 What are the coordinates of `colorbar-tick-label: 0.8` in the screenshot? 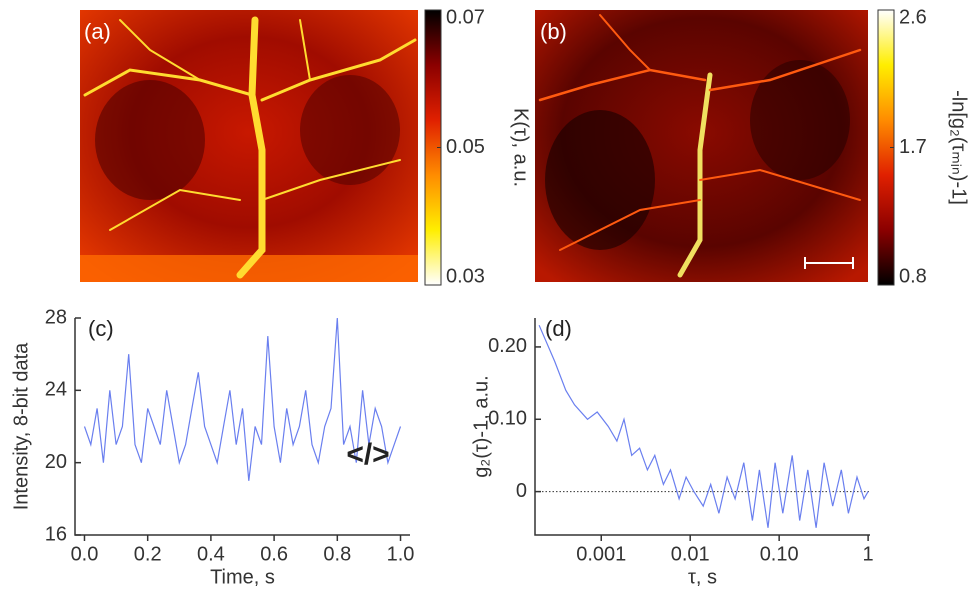 It's located at (913, 276).